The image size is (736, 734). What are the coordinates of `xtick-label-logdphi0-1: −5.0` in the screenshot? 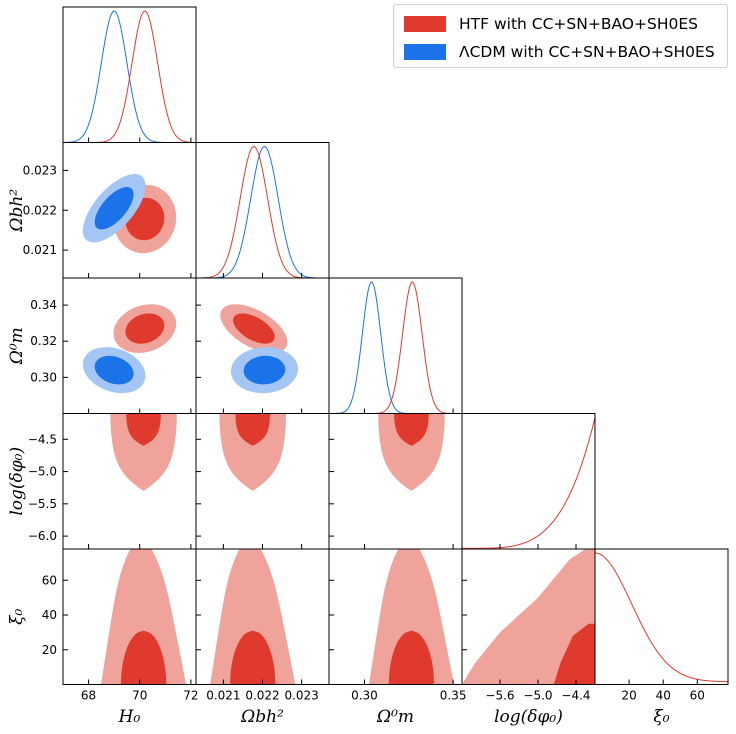 It's located at (537, 696).